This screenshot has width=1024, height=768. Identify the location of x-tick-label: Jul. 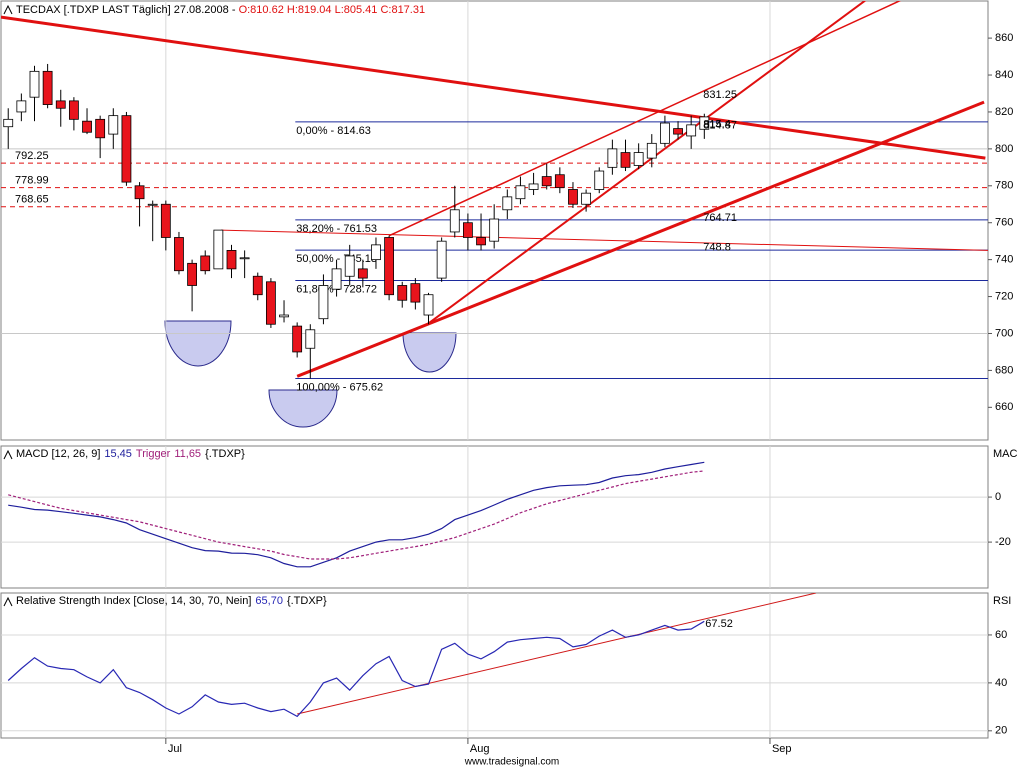
(175, 749).